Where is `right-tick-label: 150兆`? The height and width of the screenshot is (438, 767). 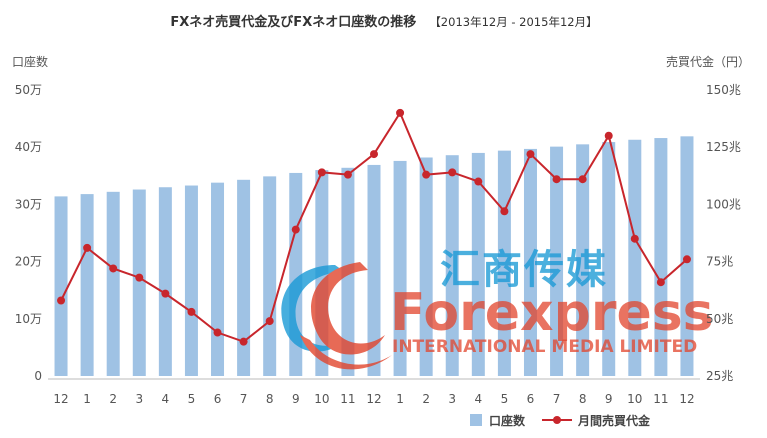
right-tick-label: 150兆 is located at coordinates (723, 90).